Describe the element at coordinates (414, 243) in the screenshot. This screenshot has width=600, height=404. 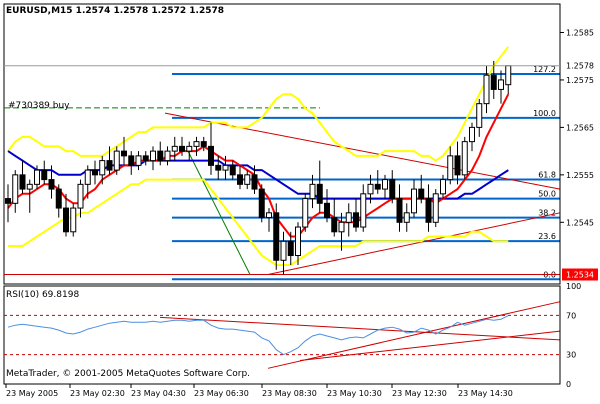
I see `trendline-lower` at that location.